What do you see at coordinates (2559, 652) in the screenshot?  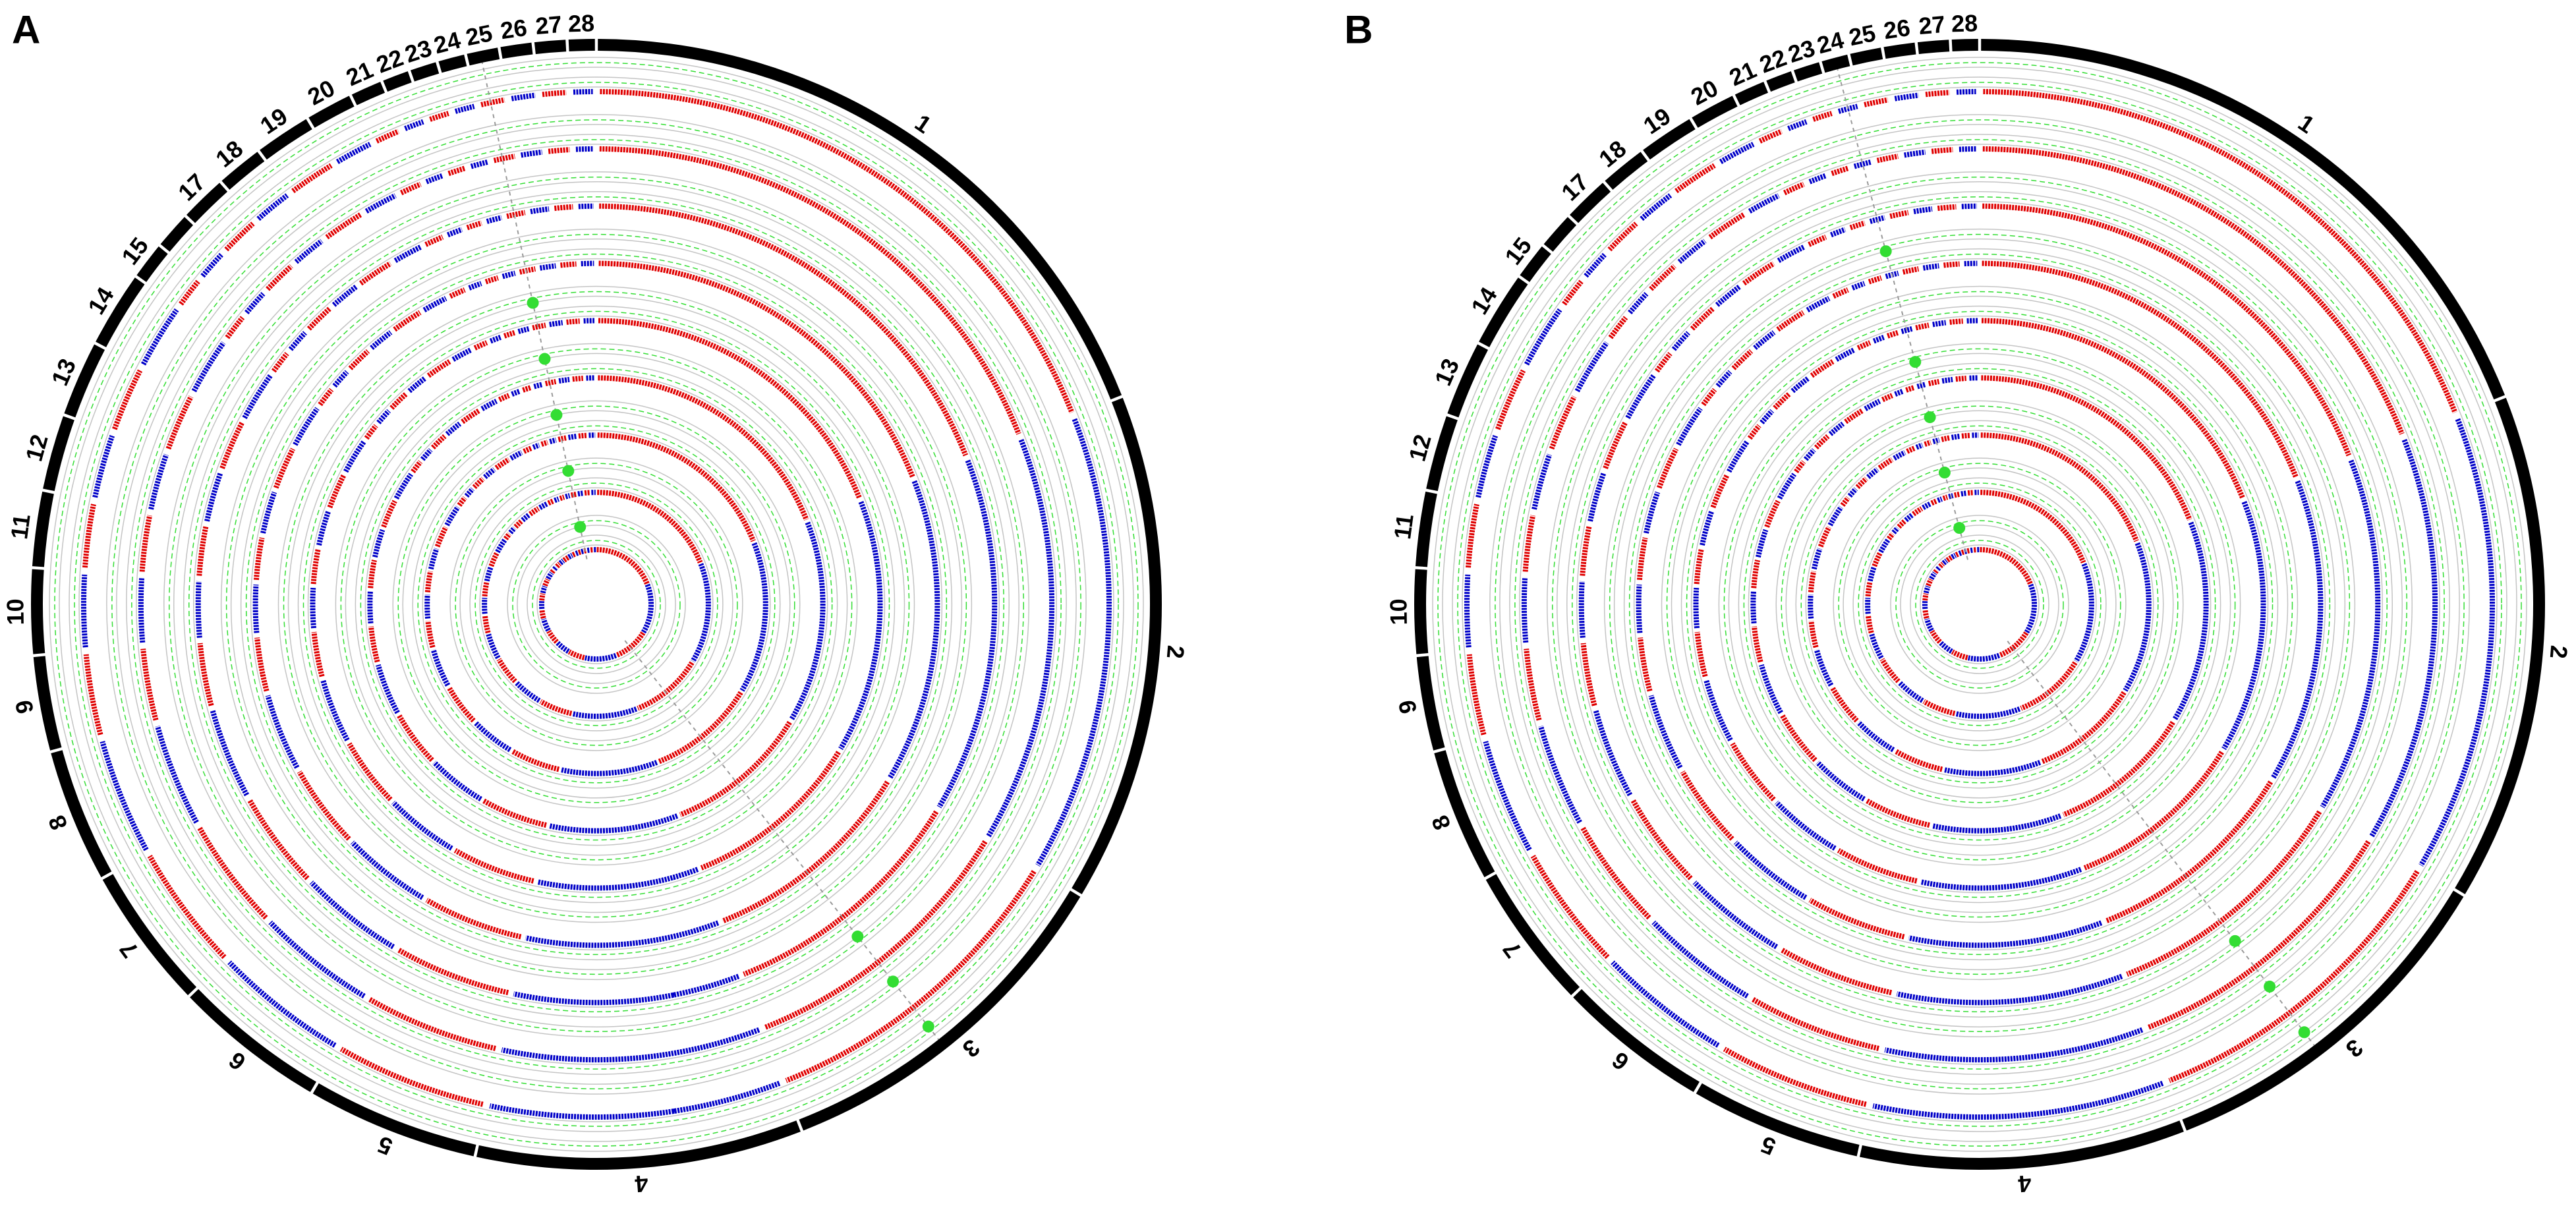 I see `chromosome-label: 2` at bounding box center [2559, 652].